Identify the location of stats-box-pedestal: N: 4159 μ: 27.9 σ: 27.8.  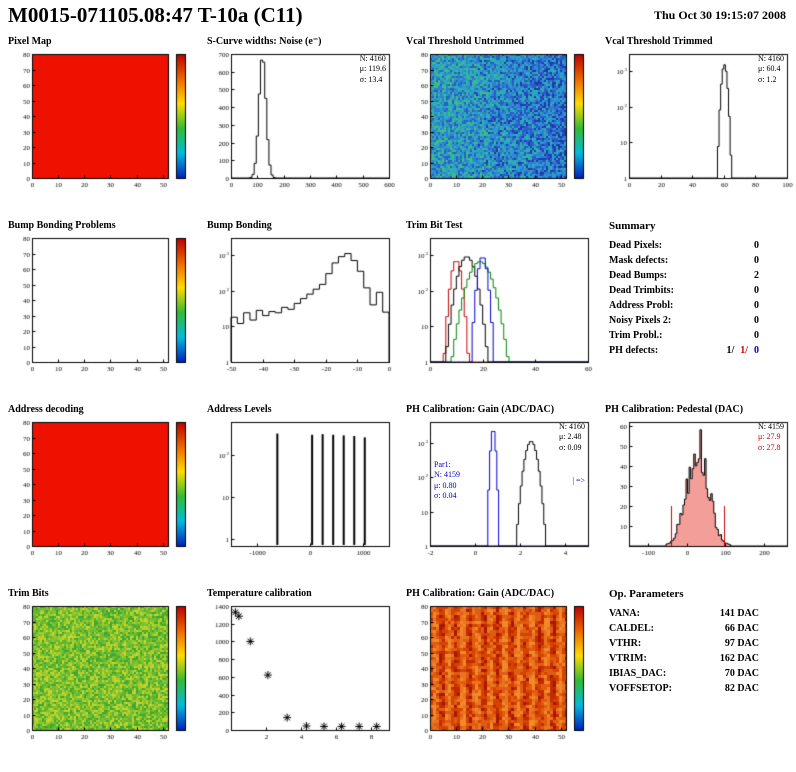
(771, 437).